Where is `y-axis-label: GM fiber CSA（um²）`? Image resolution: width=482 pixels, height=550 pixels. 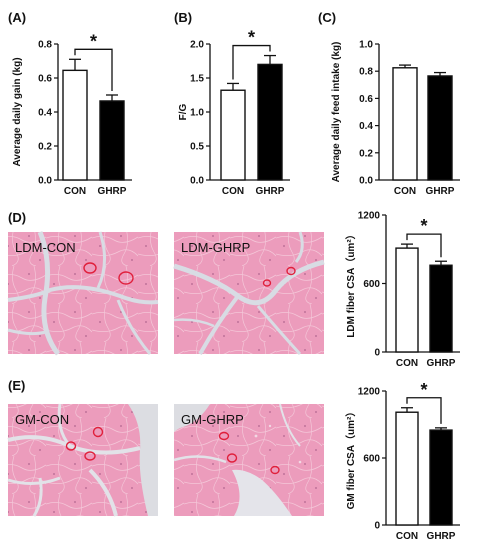 y-axis-label: GM fiber CSA（um²） is located at coordinates (350, 458).